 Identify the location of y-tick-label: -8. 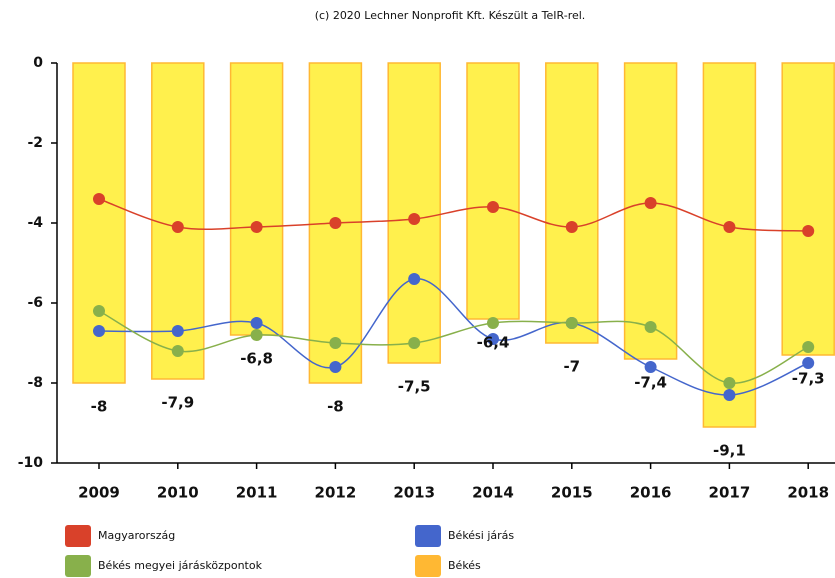
(35, 383).